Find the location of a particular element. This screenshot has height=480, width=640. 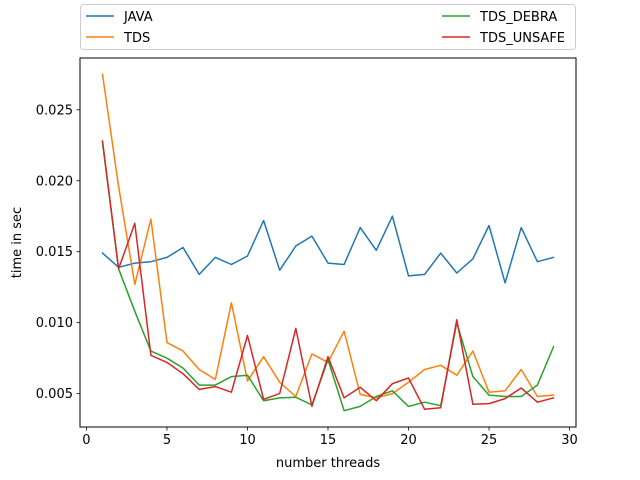

y-tick-label: 0.015 is located at coordinates (54, 252).